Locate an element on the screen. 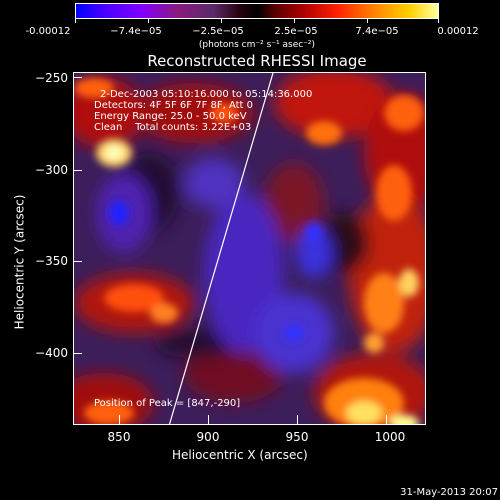  y-tick-label: −400 is located at coordinates (51, 353).